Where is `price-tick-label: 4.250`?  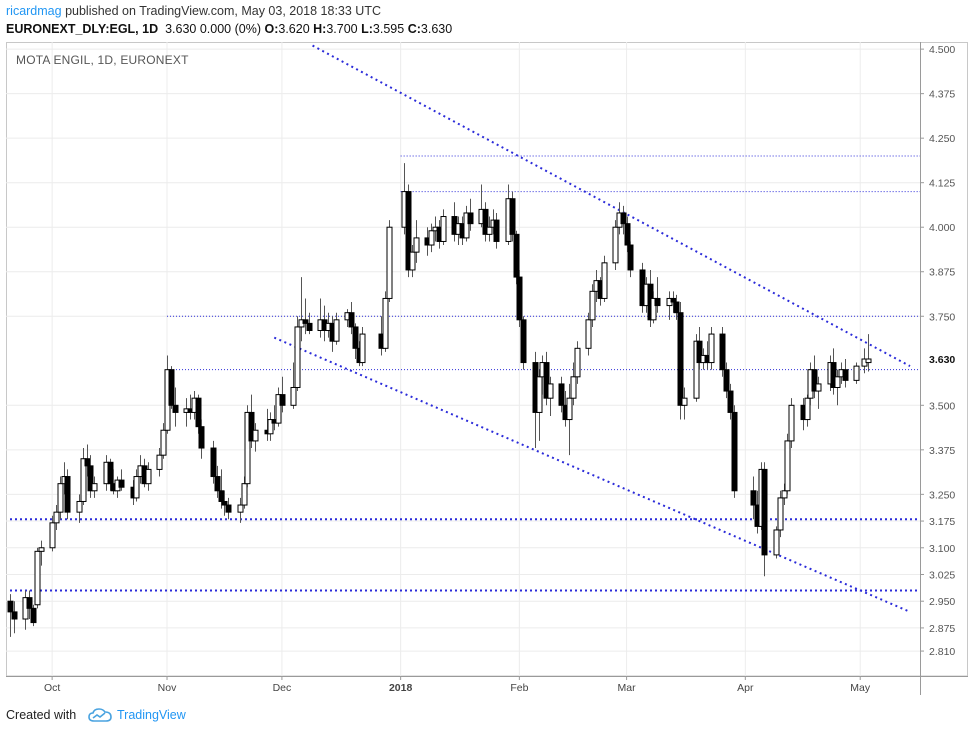
price-tick-label: 4.250 is located at coordinates (942, 139).